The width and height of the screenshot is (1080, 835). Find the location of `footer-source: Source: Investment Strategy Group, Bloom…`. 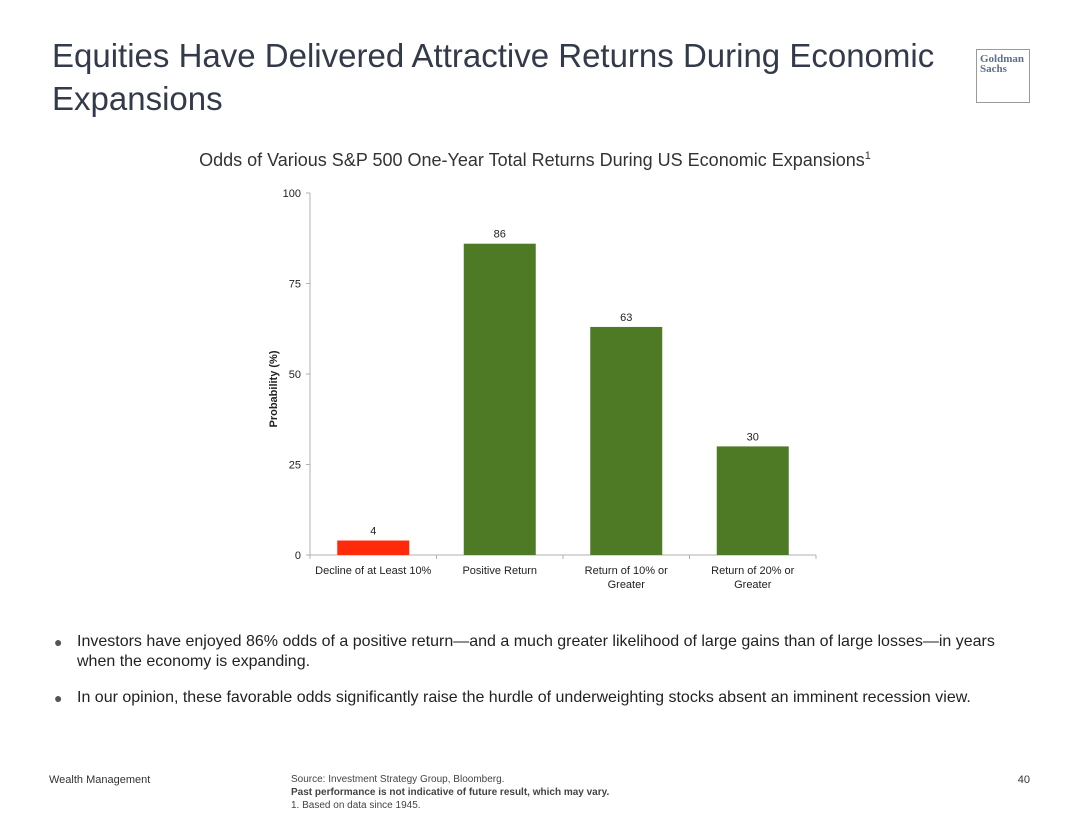

footer-source: Source: Investment Strategy Group, Bloom… is located at coordinates (398, 779).